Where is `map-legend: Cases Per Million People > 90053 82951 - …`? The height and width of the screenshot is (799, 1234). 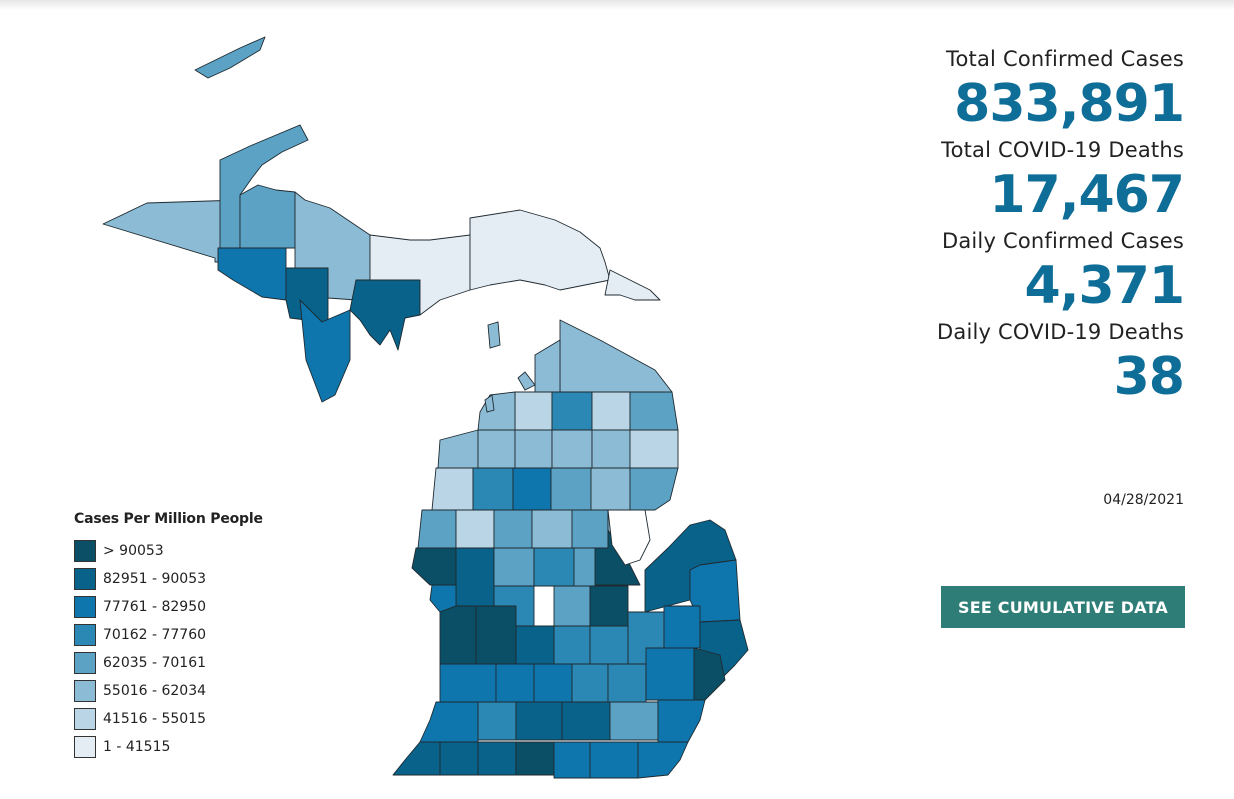 map-legend: Cases Per Million People > 90053 82951 - … is located at coordinates (204, 636).